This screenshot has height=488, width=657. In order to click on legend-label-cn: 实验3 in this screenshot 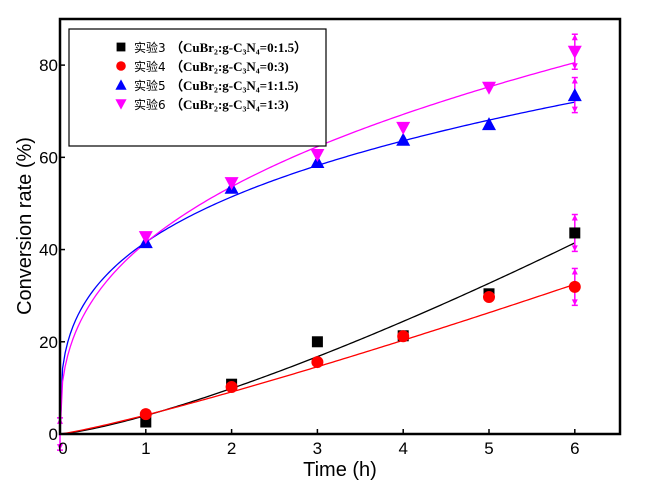, I will do `click(150, 47)`.